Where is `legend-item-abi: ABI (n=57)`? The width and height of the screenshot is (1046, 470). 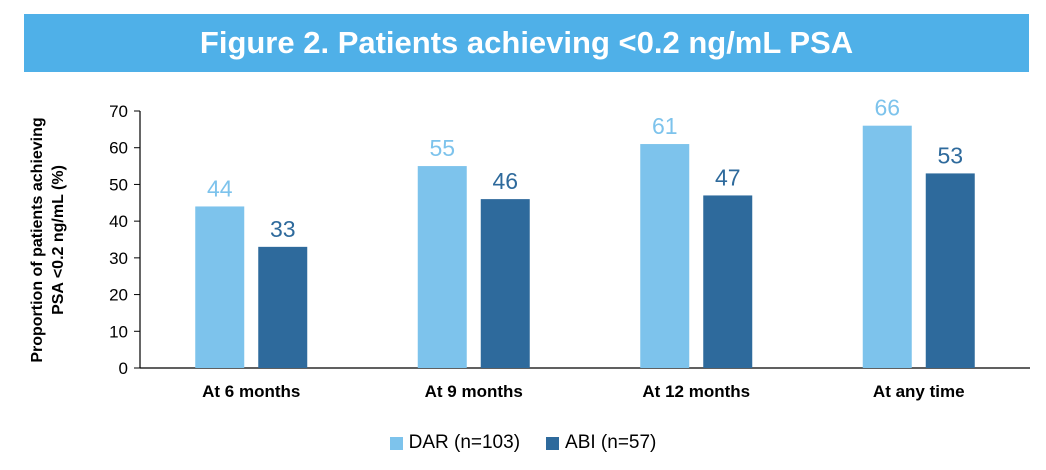 legend-item-abi: ABI (n=57) is located at coordinates (601, 443).